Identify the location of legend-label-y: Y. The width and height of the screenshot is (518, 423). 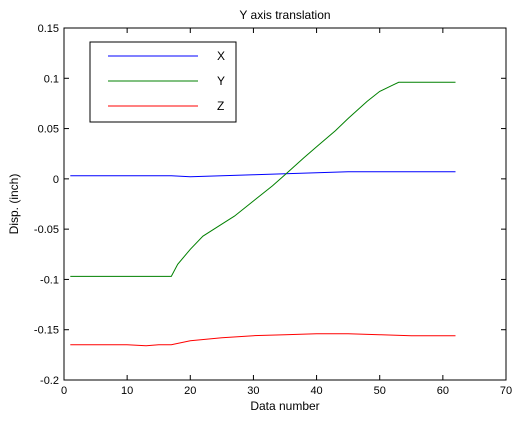
(221, 81).